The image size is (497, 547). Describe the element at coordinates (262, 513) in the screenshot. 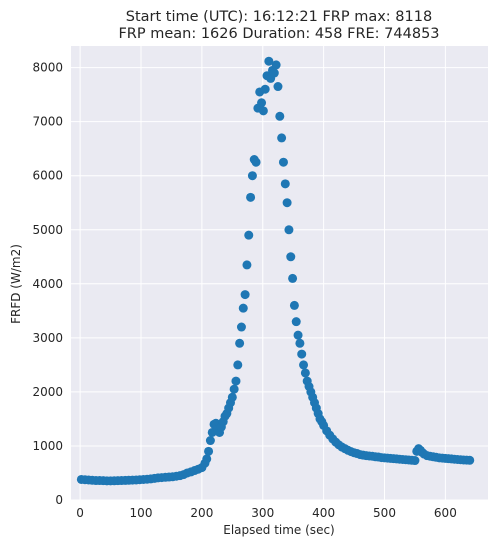

I see `x-tick-label: 300` at that location.